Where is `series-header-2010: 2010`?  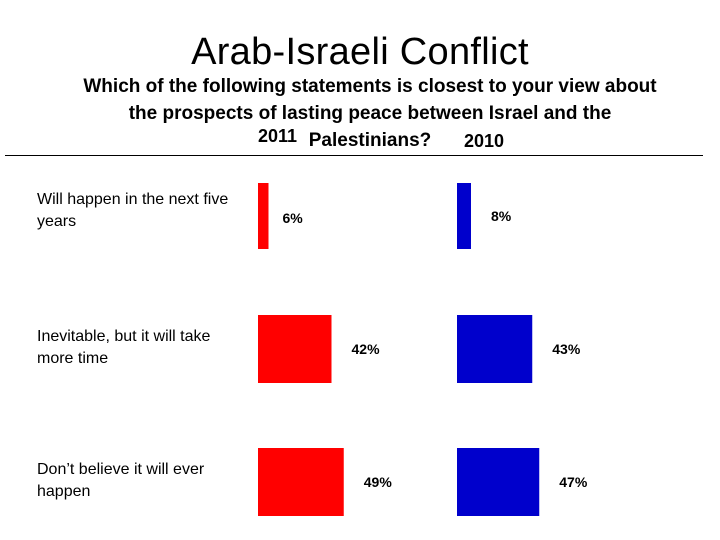 series-header-2010: 2010 is located at coordinates (484, 141).